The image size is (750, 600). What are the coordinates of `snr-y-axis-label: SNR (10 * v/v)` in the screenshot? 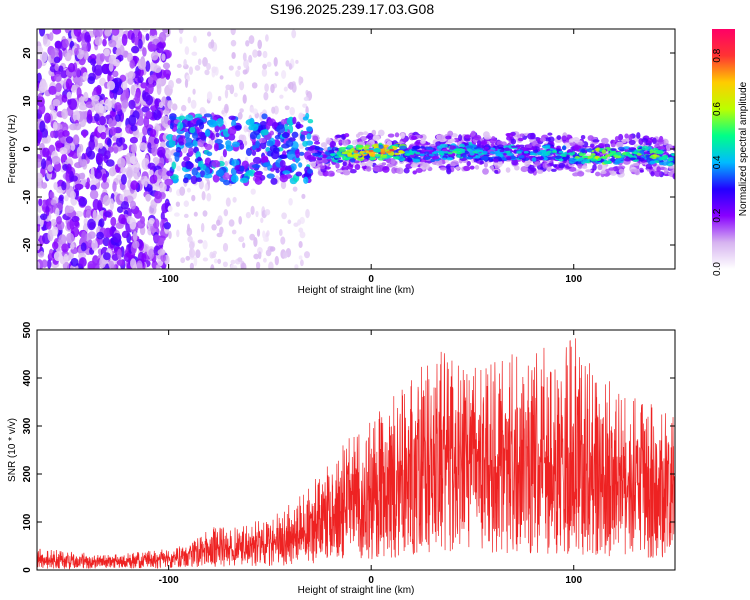 It's located at (12, 450).